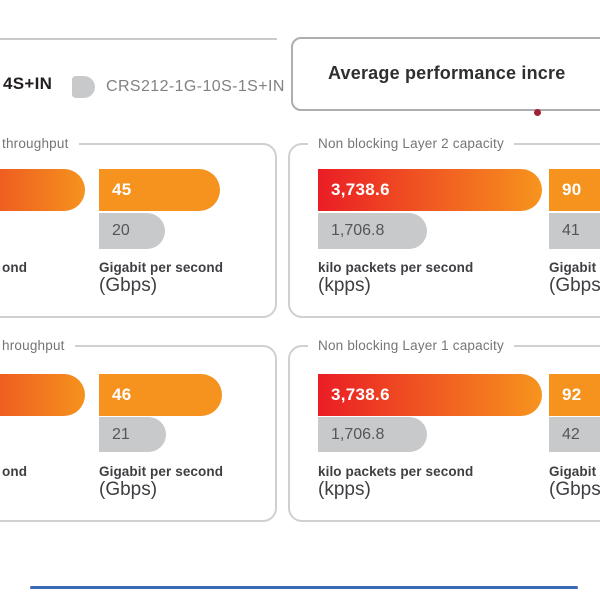  Describe the element at coordinates (537, 112) in the screenshot. I see `red-dot-marker` at that location.